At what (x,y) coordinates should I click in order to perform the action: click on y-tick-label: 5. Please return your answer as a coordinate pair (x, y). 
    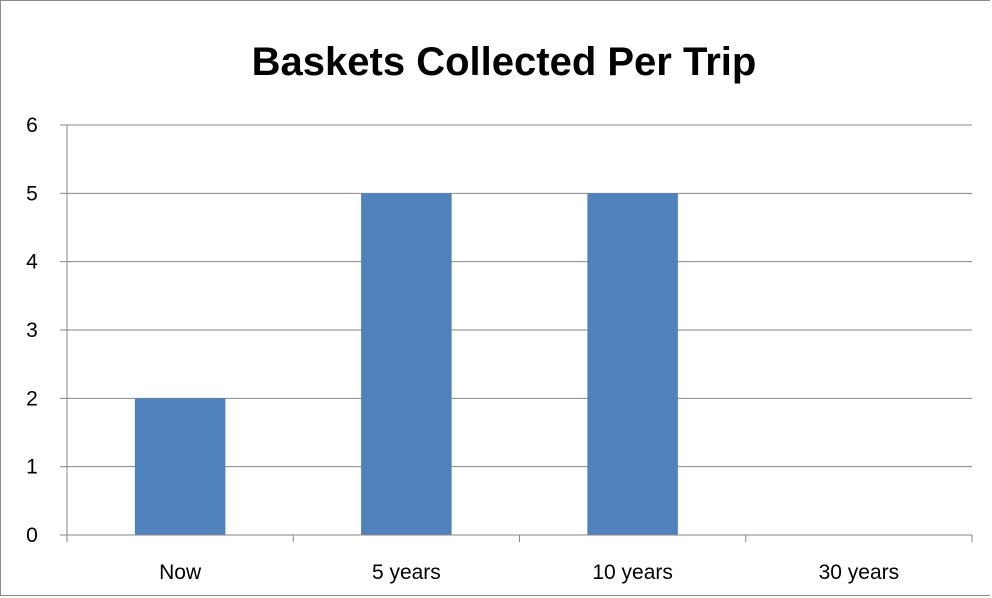
    Looking at the image, I should click on (32, 193).